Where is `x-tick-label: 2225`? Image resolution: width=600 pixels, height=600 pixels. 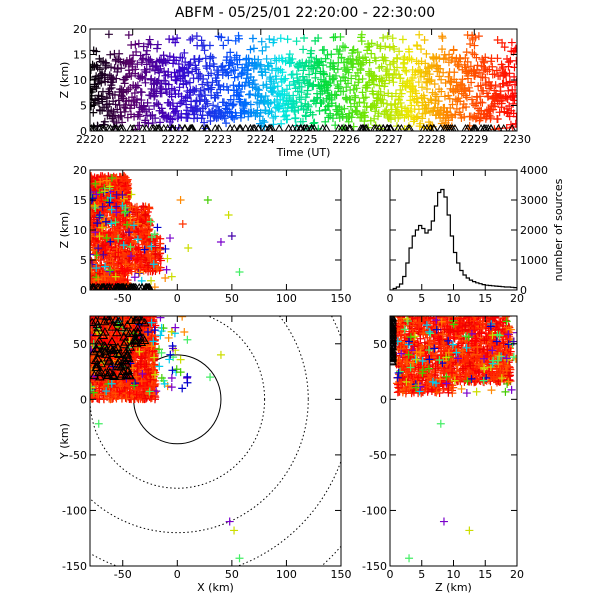 x-tick-label: 2225 is located at coordinates (304, 139).